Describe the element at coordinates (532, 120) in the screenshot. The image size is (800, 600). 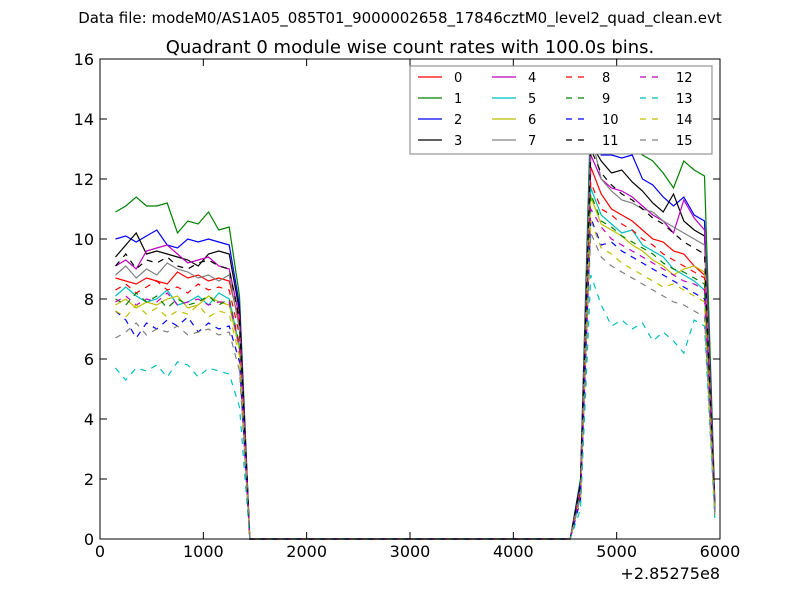
I see `legend-label-6: 6` at that location.